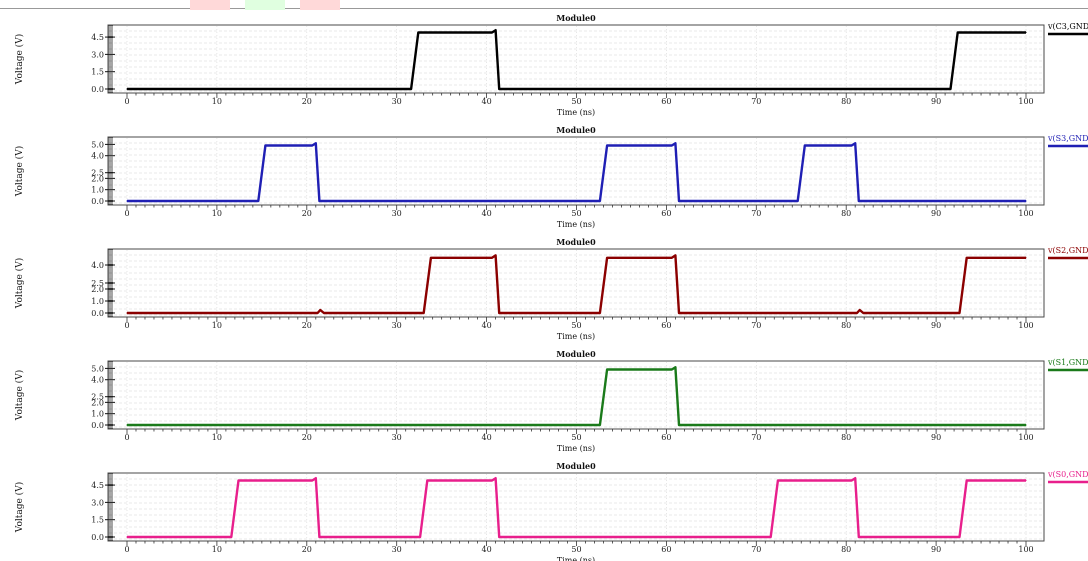  Describe the element at coordinates (1067, 474) in the screenshot. I see `legend-label: v(S0,GND)` at that location.